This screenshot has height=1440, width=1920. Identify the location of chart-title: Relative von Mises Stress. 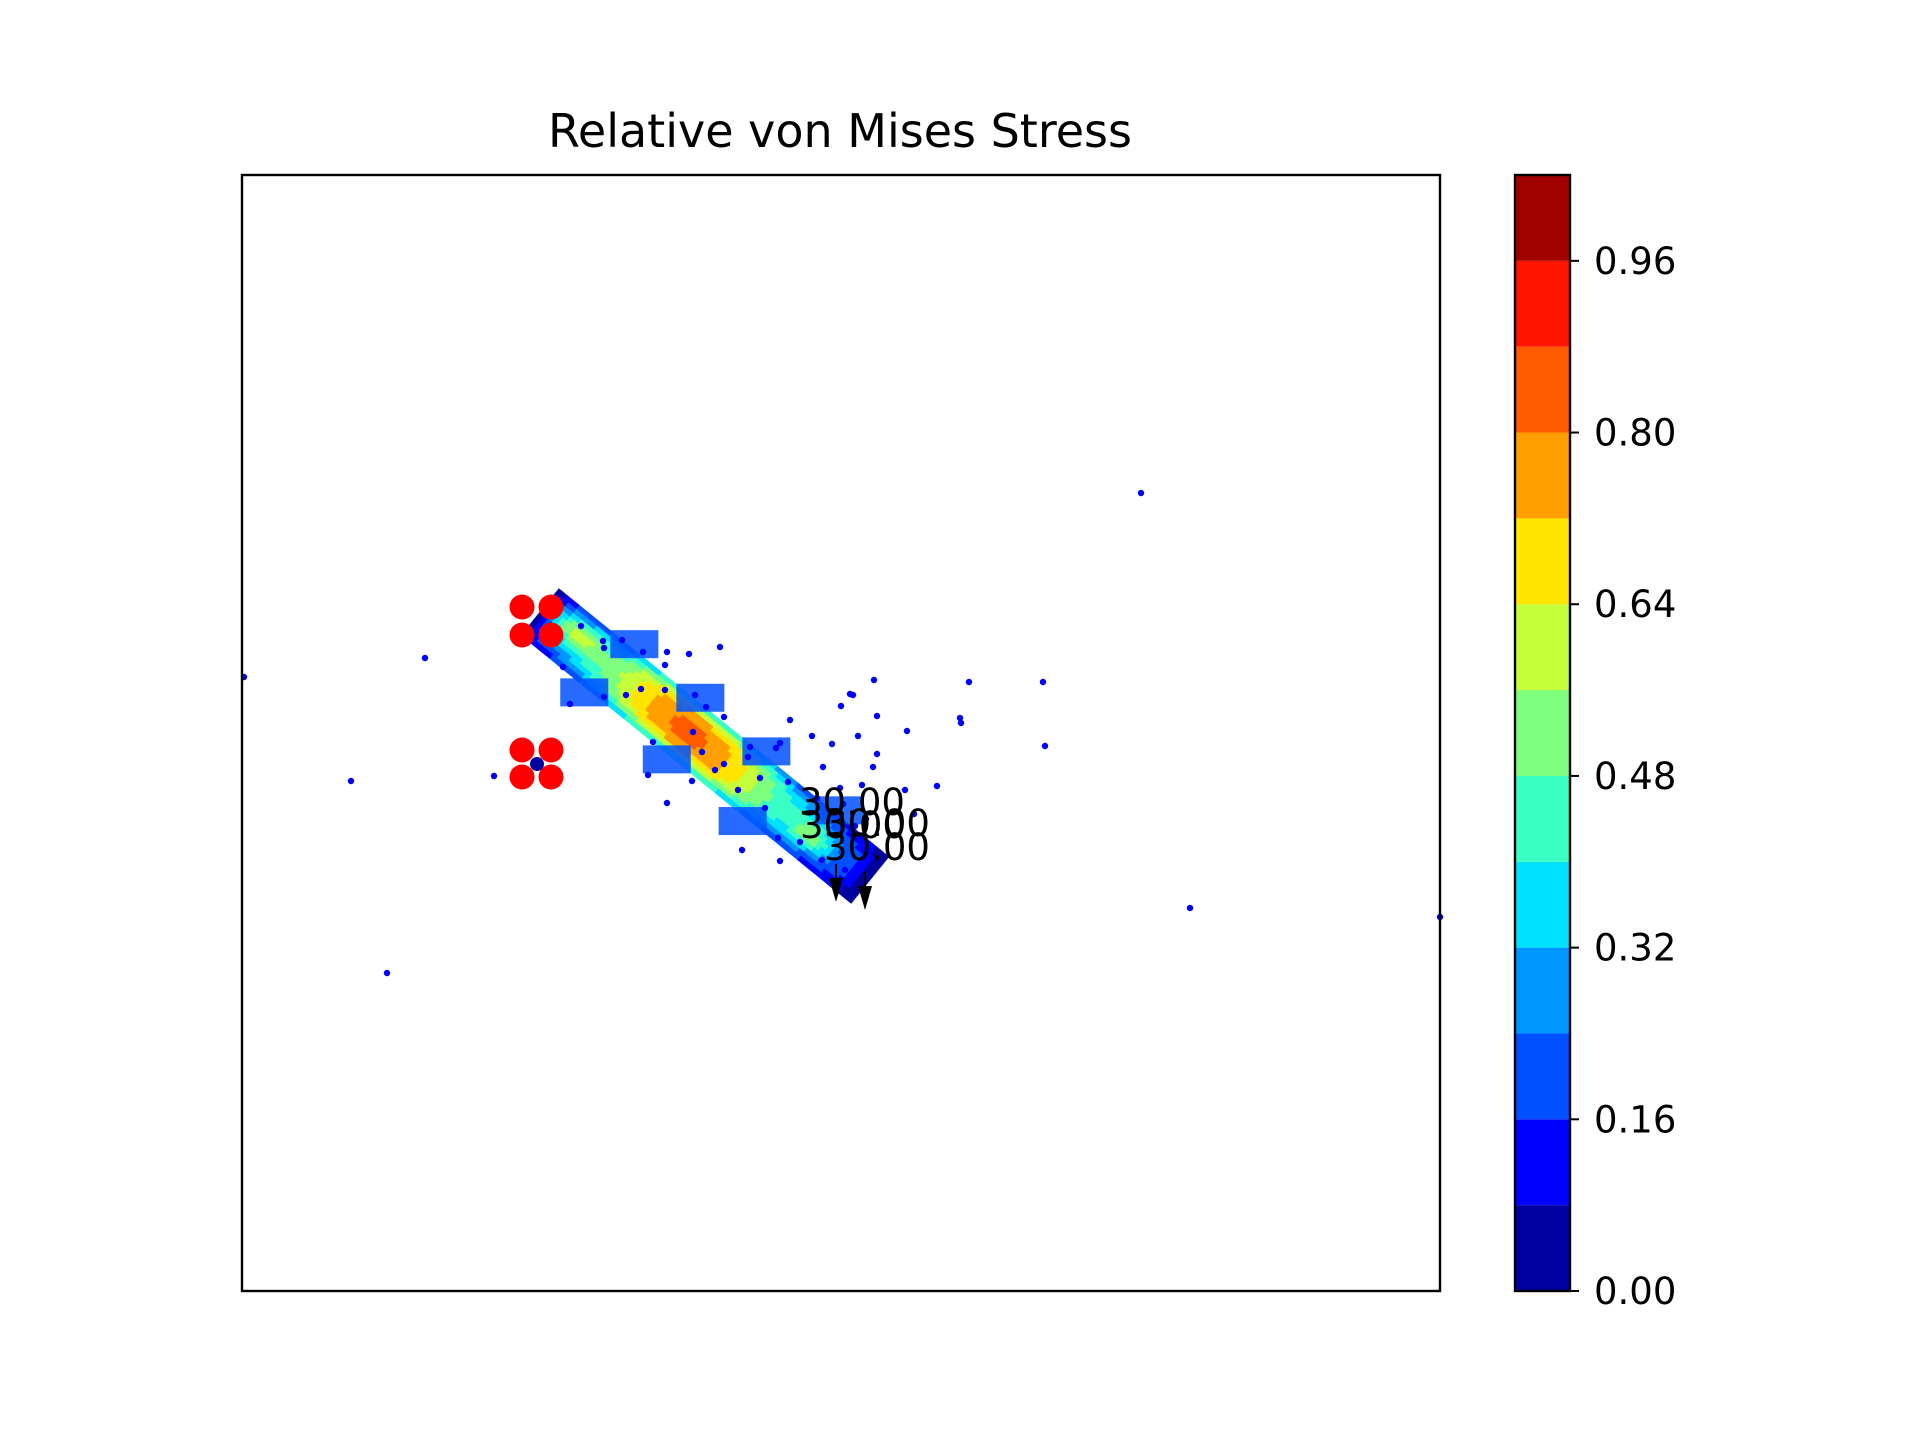
(840, 131).